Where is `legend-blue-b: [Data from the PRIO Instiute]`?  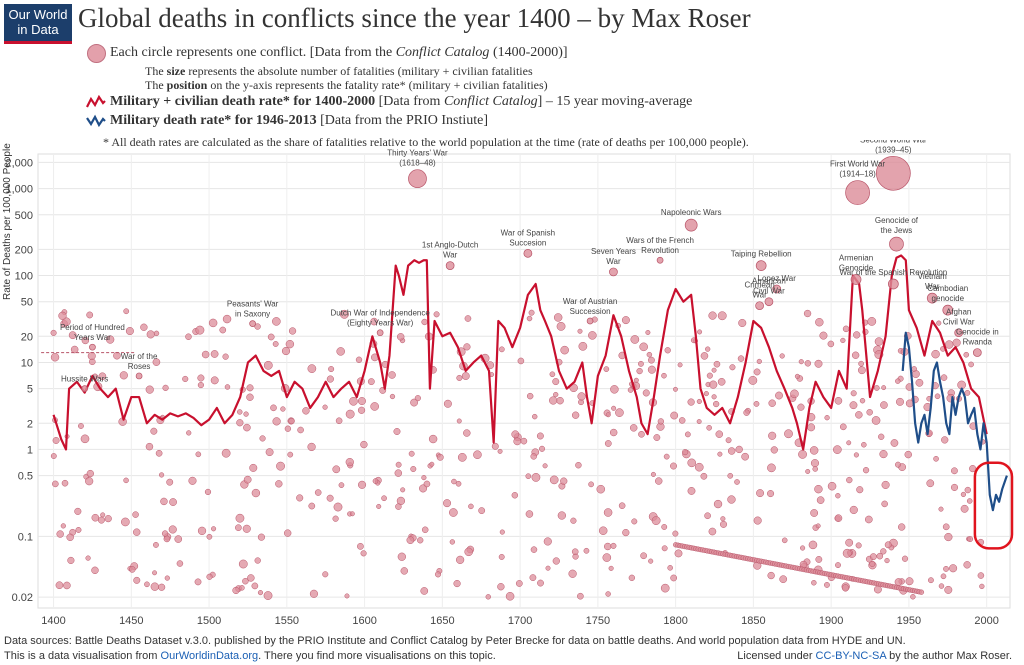 legend-blue-b: [Data from the PRIO Instiute] is located at coordinates (402, 120).